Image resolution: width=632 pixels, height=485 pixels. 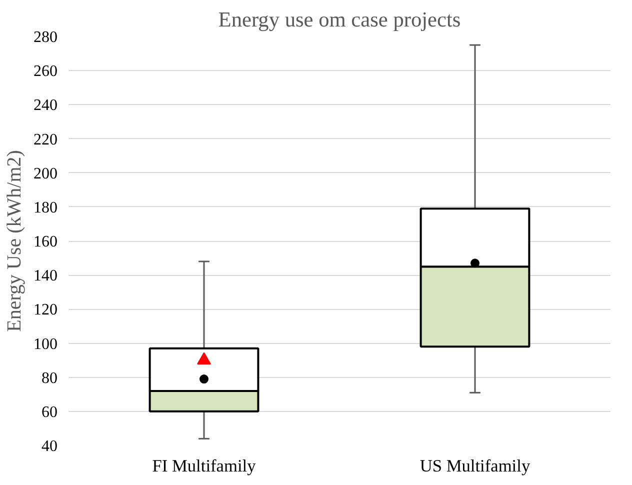 What do you see at coordinates (46, 173) in the screenshot?
I see `y-tick-label: 200` at bounding box center [46, 173].